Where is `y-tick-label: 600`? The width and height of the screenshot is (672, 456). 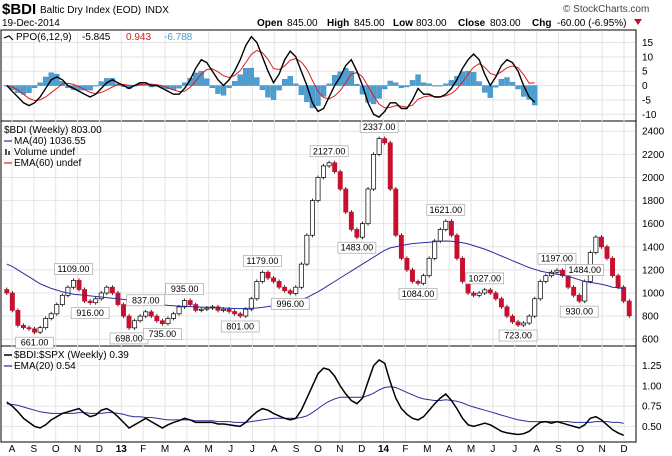 y-tick-label: 600 is located at coordinates (650, 340).